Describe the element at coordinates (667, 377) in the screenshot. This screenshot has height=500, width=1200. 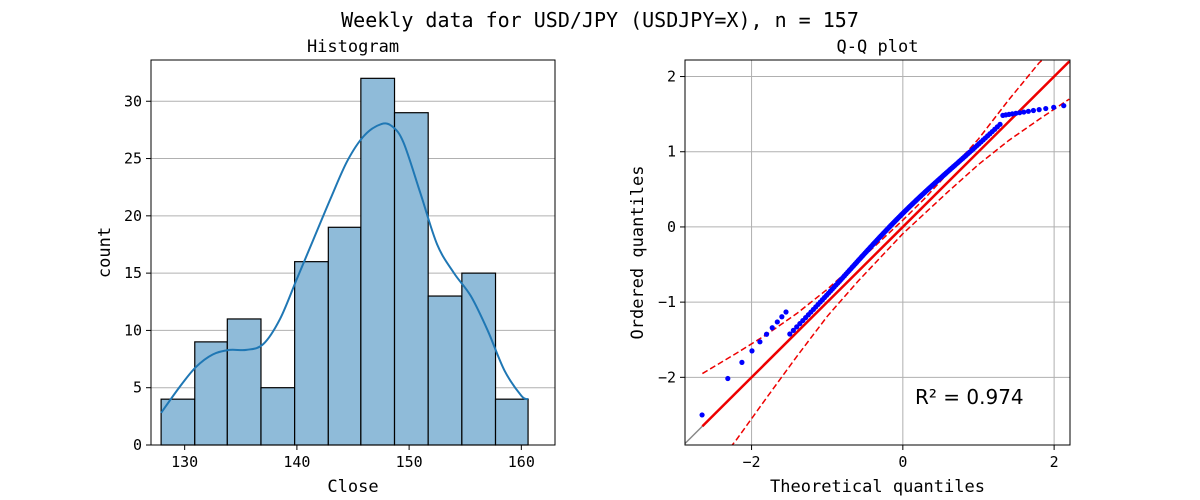
I see `y-tick-label: −2` at that location.